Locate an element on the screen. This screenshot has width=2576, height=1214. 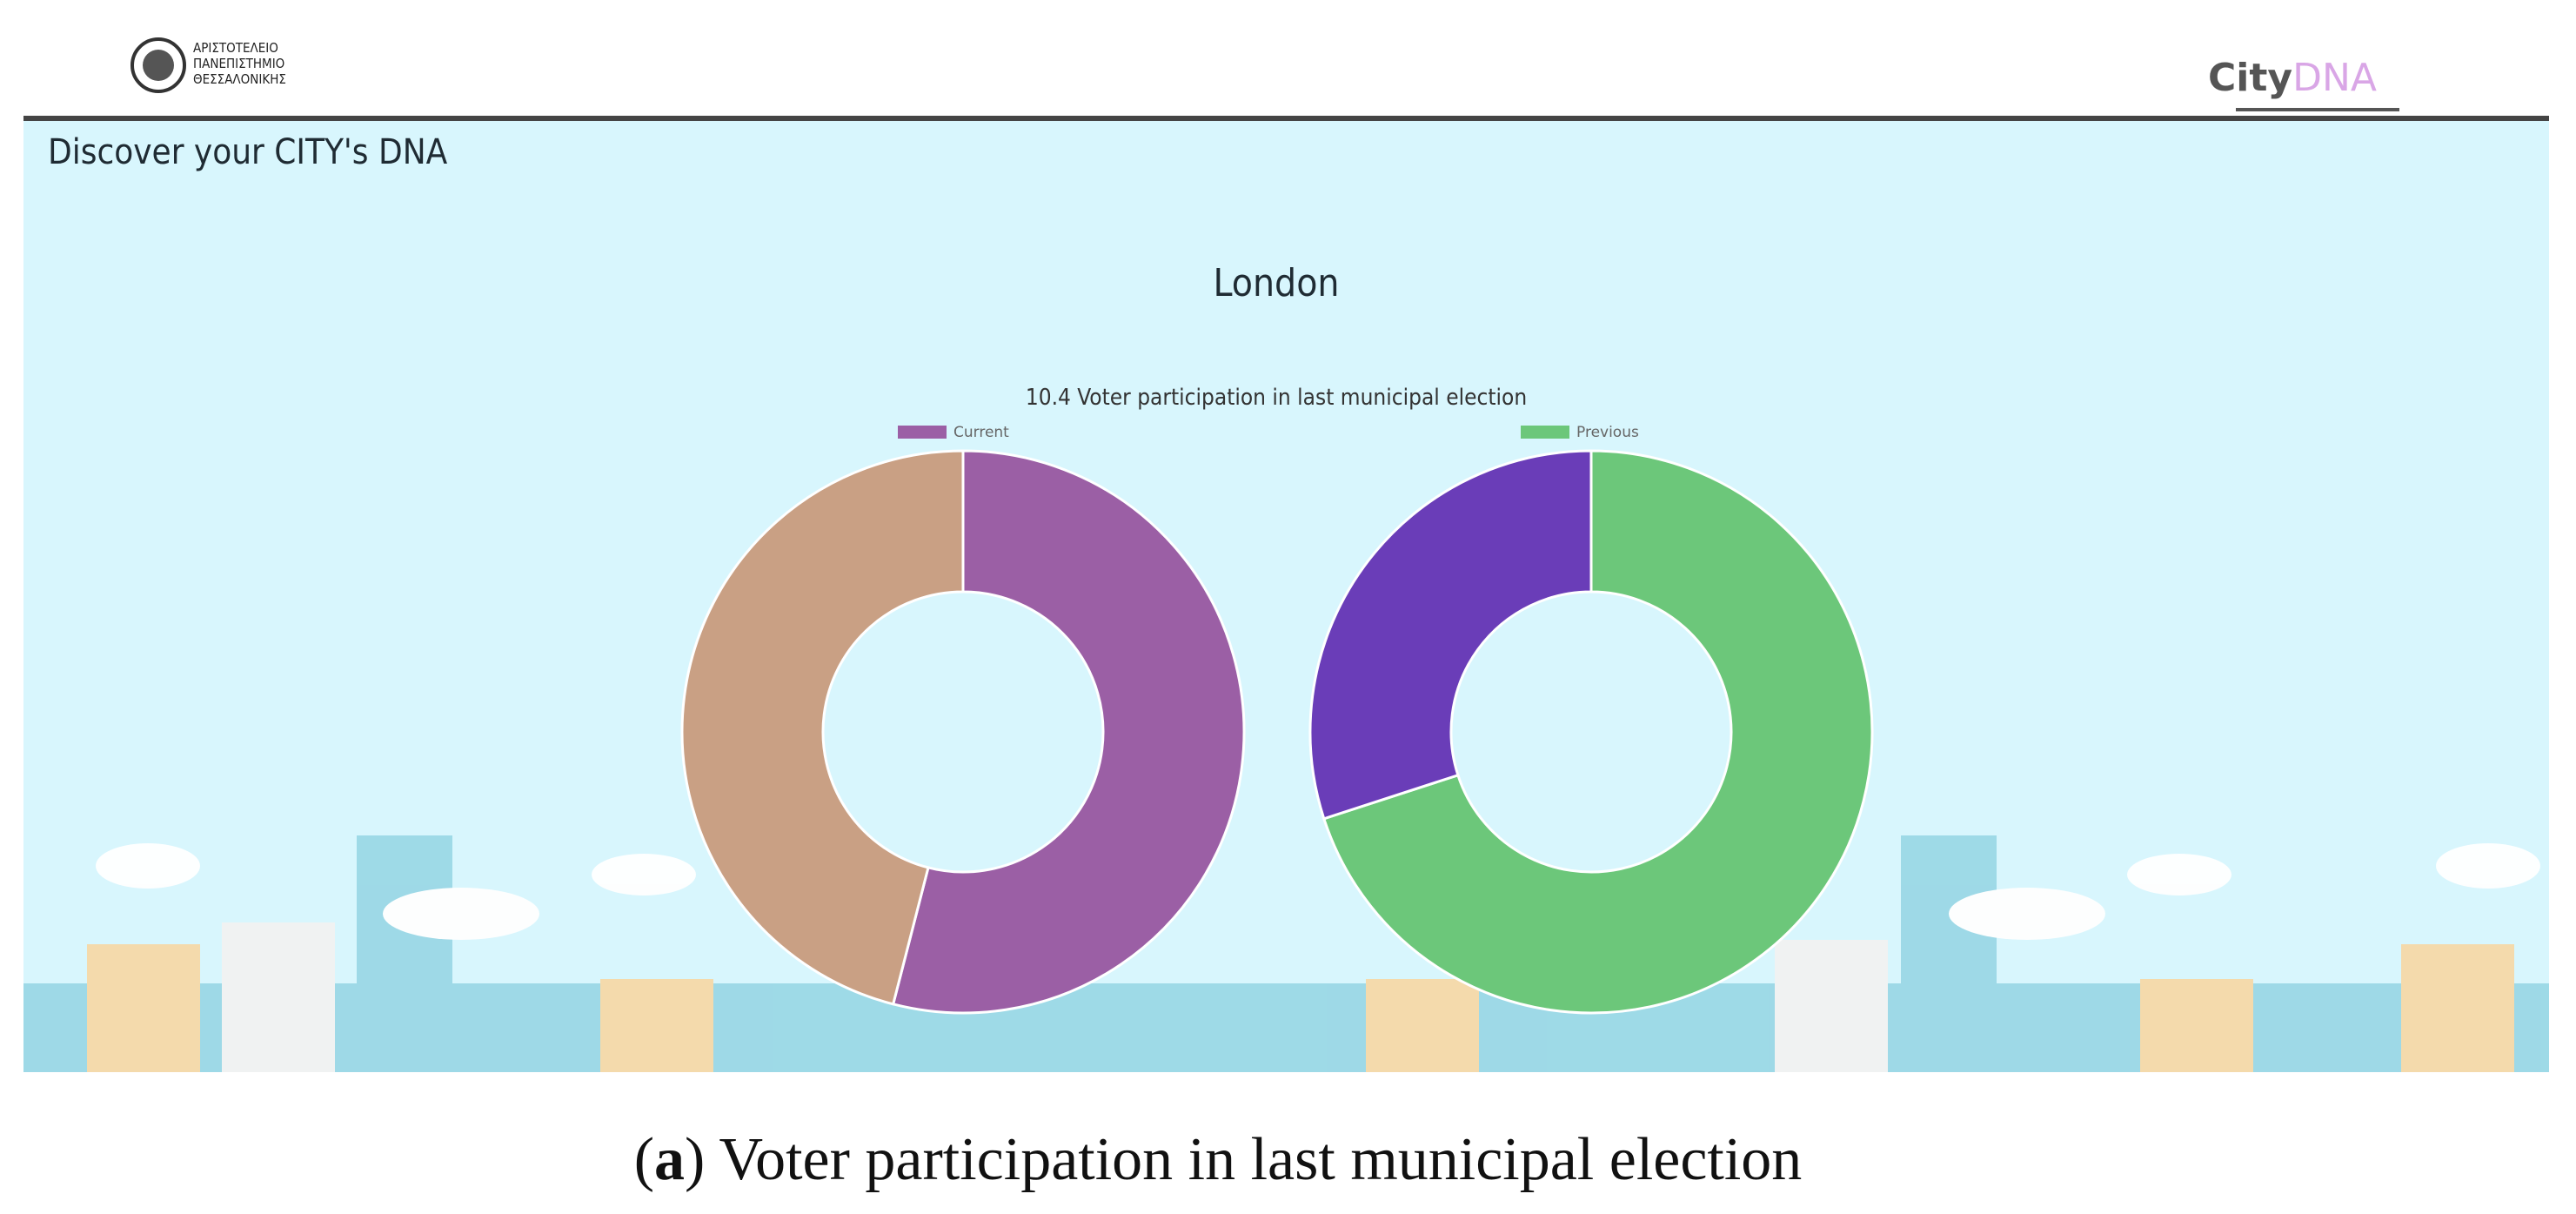
university-logo-emblem is located at coordinates (158, 65).